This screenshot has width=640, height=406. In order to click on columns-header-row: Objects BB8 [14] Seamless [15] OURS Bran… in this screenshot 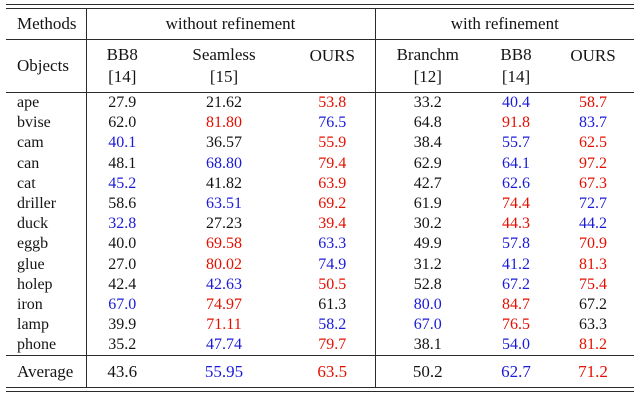, I will do `click(320, 66)`.